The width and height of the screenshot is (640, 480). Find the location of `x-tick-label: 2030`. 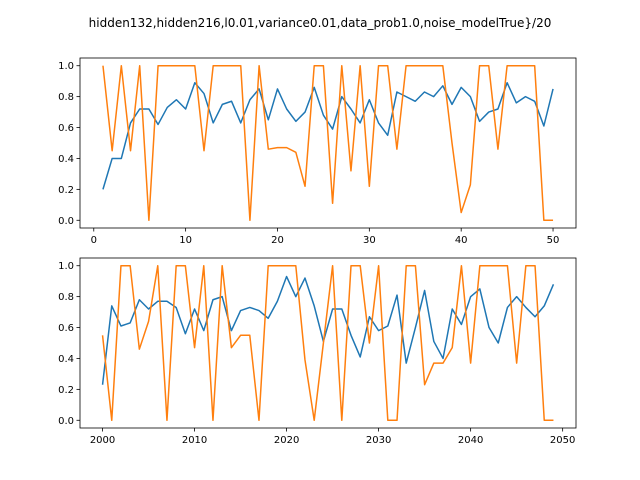

x-tick-label: 2030 is located at coordinates (378, 440).